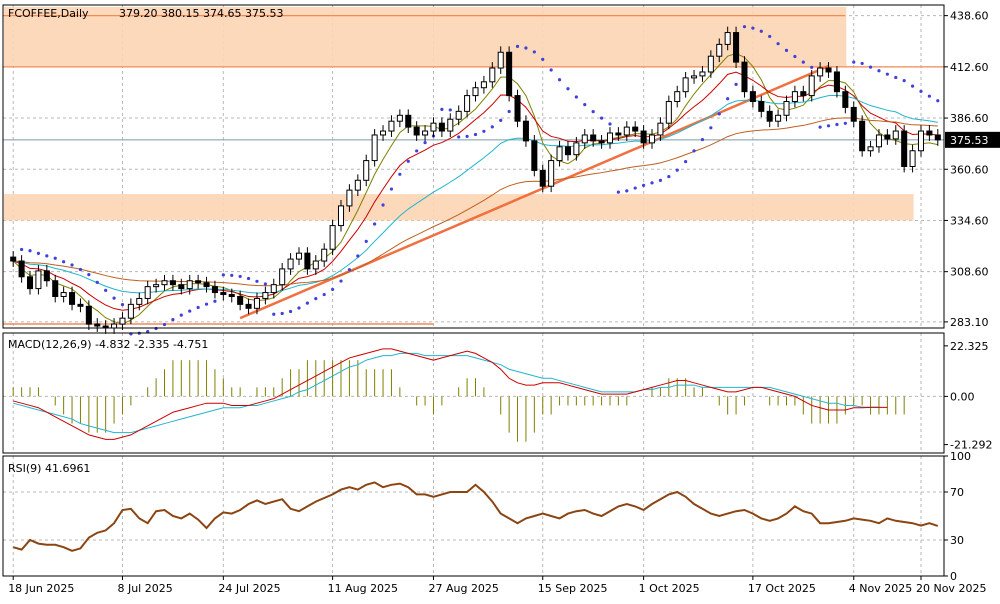 The height and width of the screenshot is (604, 1000). What do you see at coordinates (957, 540) in the screenshot?
I see `rsi-axis-tick-label: 30` at bounding box center [957, 540].